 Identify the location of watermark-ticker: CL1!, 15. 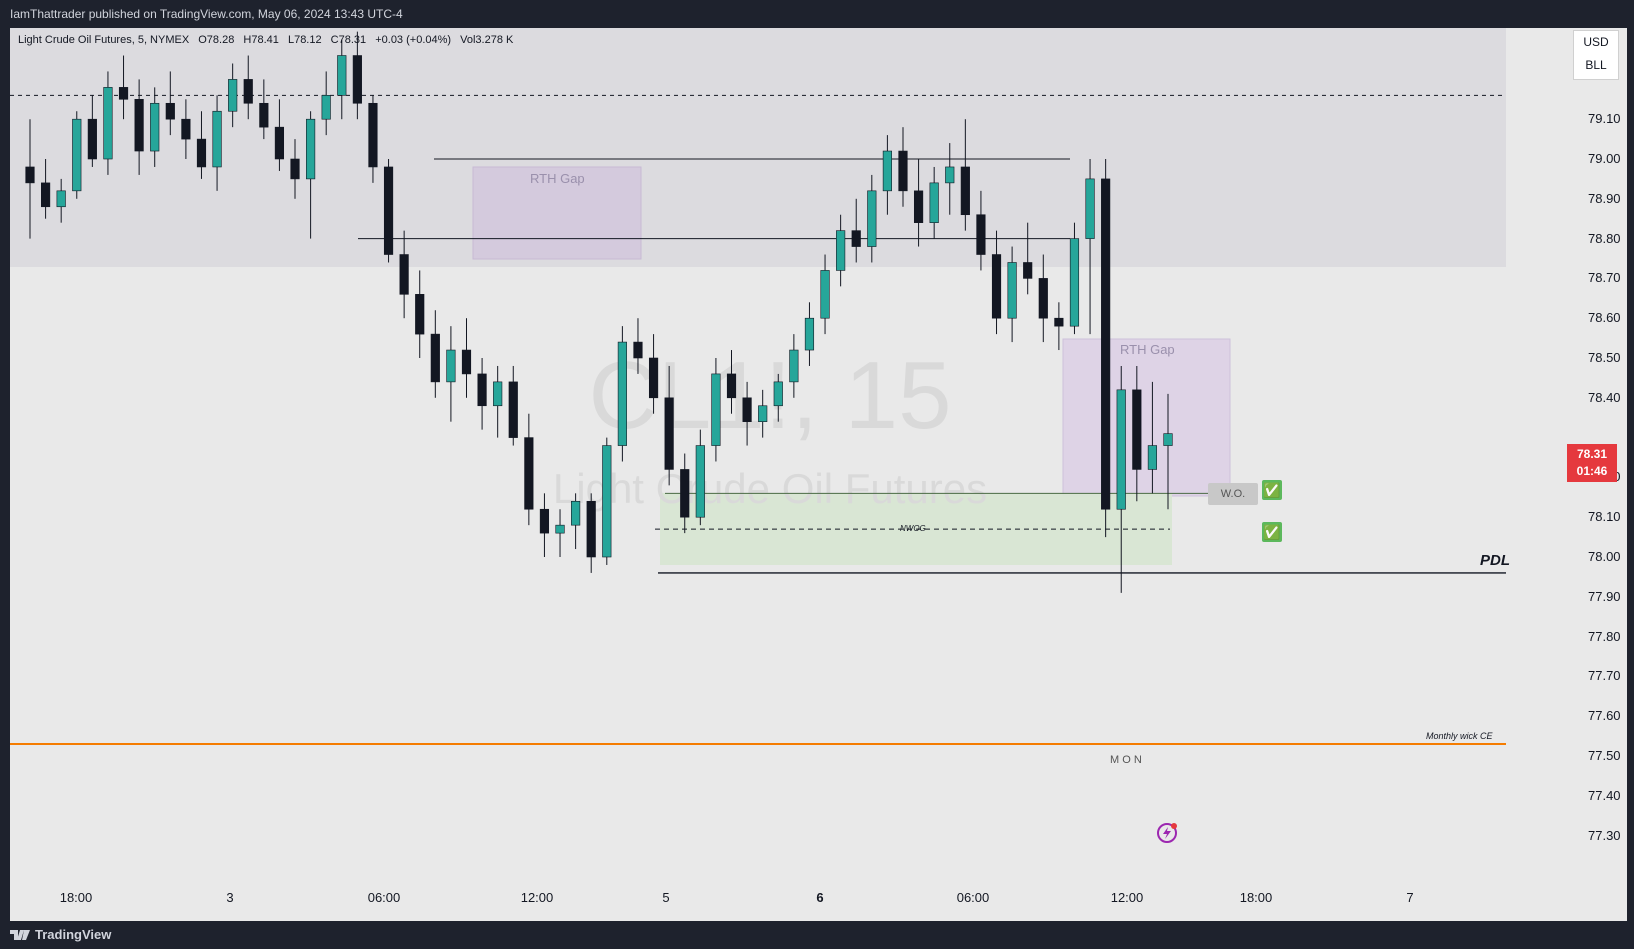
(770, 395).